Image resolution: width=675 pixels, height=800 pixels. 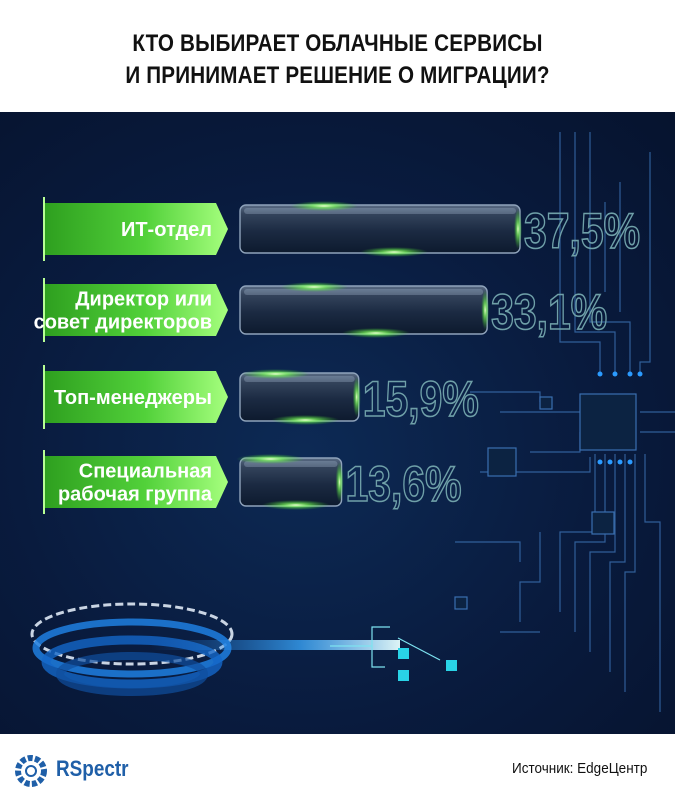 I want to click on title-line-1: КТО ВЫБИРАЕТ ОБЛАЧНЫЕ СЕРВИСЫ, so click(x=337, y=43).